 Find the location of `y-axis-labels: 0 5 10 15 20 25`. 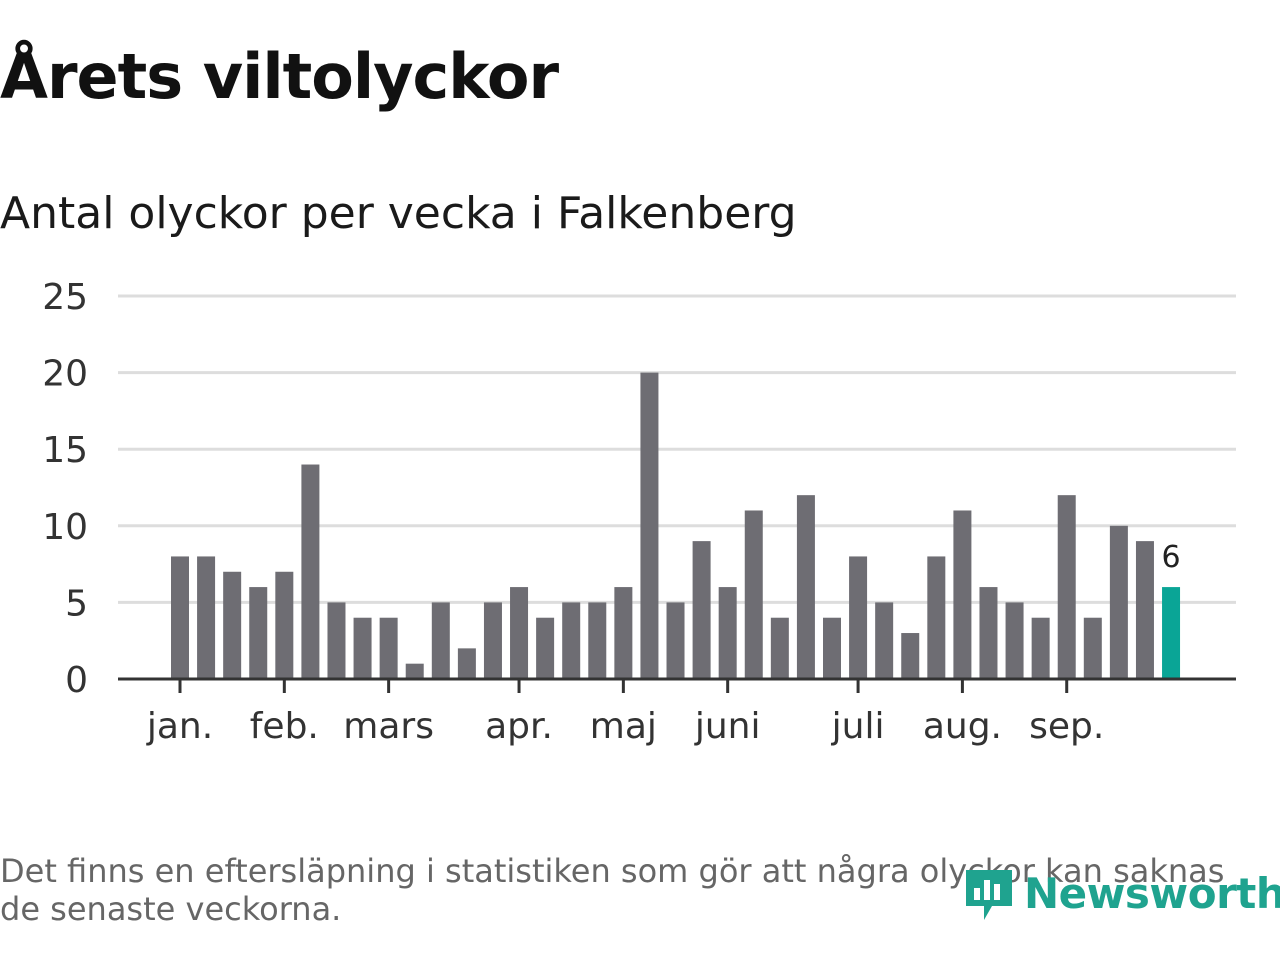

y-axis-labels: 0 5 10 15 20 25 is located at coordinates (65, 489).